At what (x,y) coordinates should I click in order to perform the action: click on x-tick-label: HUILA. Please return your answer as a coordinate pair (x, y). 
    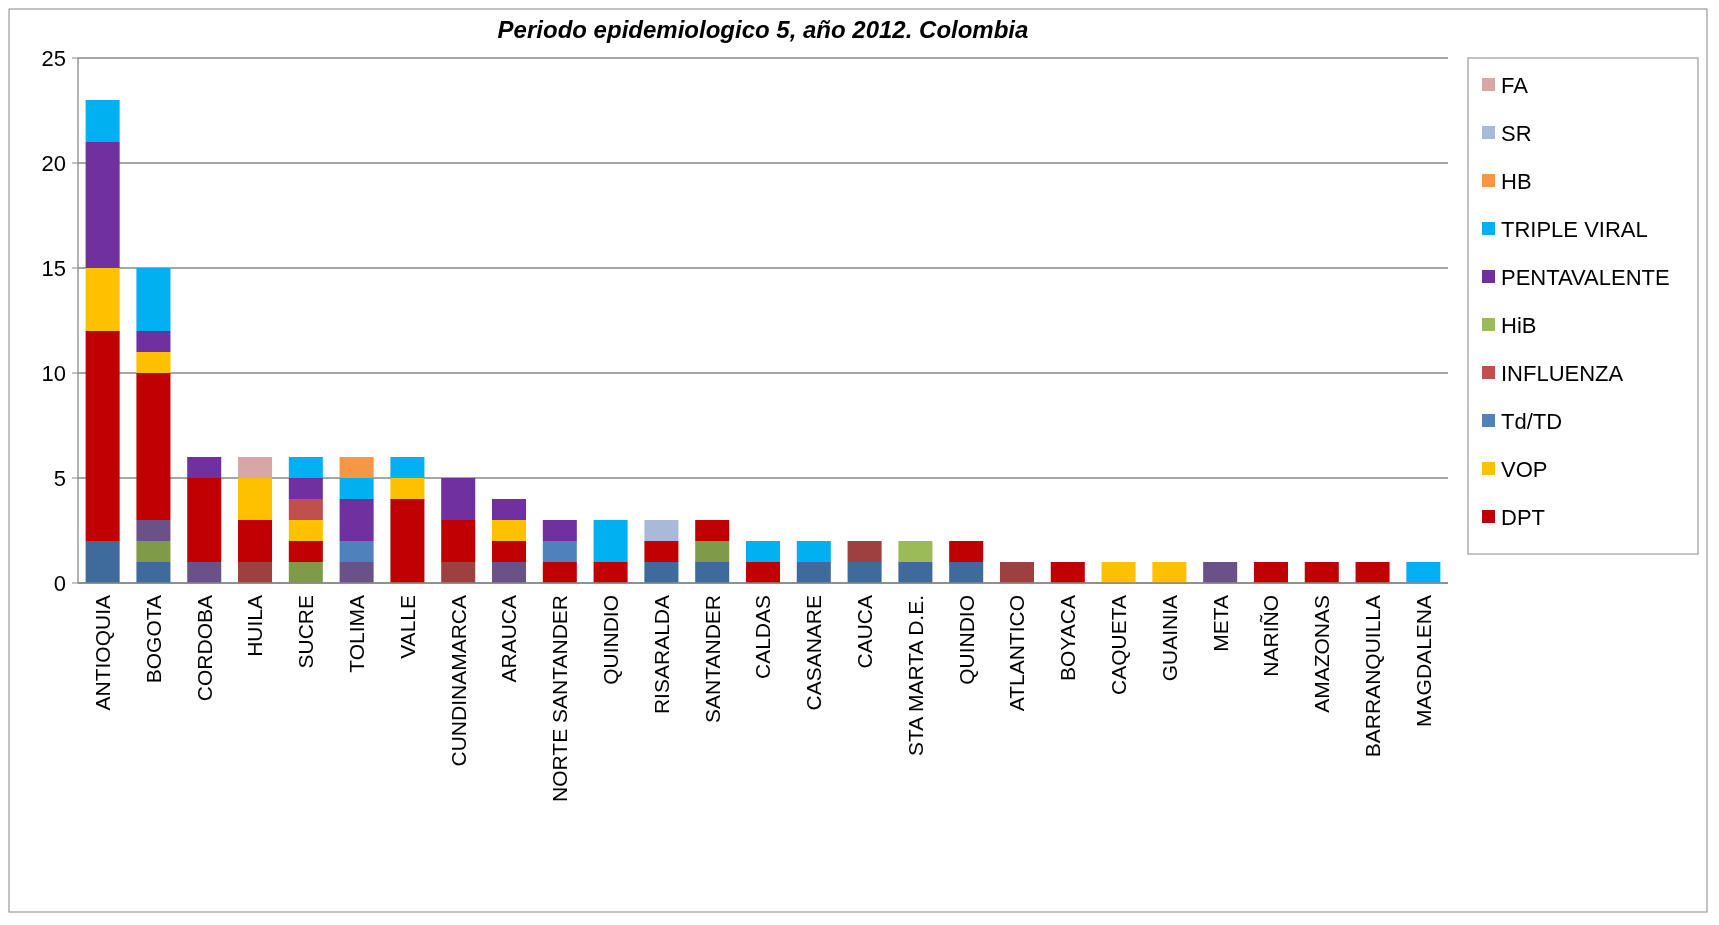
    Looking at the image, I should click on (255, 626).